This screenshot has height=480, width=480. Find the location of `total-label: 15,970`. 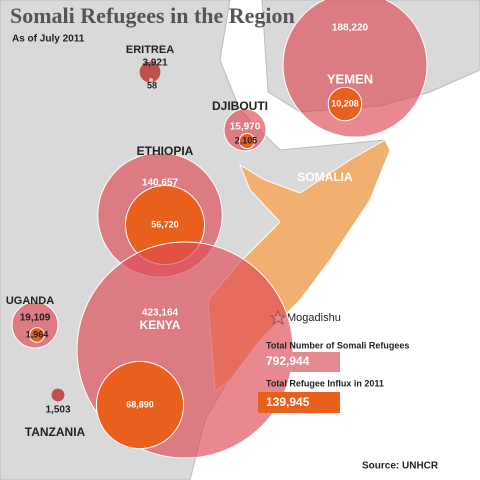

total-label: 15,970 is located at coordinates (245, 127).